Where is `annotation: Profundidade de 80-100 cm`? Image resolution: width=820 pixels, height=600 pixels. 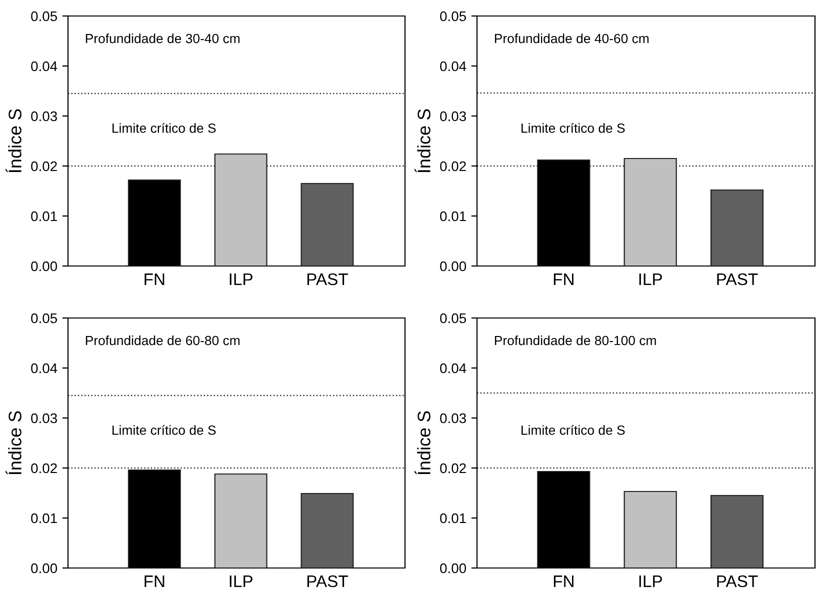 annotation: Profundidade de 80-100 cm is located at coordinates (575, 341).